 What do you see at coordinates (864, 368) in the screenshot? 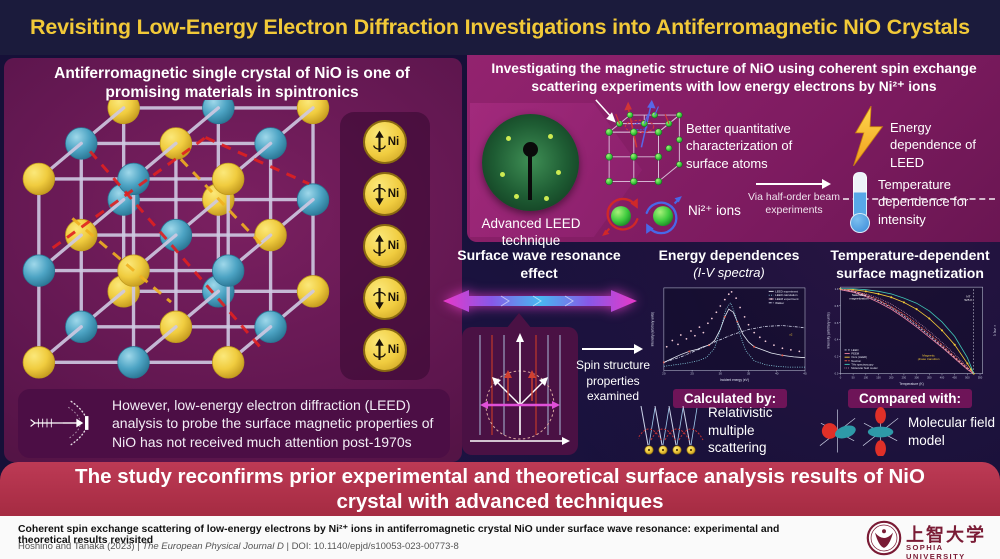
I see `svg-text: Molecular field model` at bounding box center [864, 368].